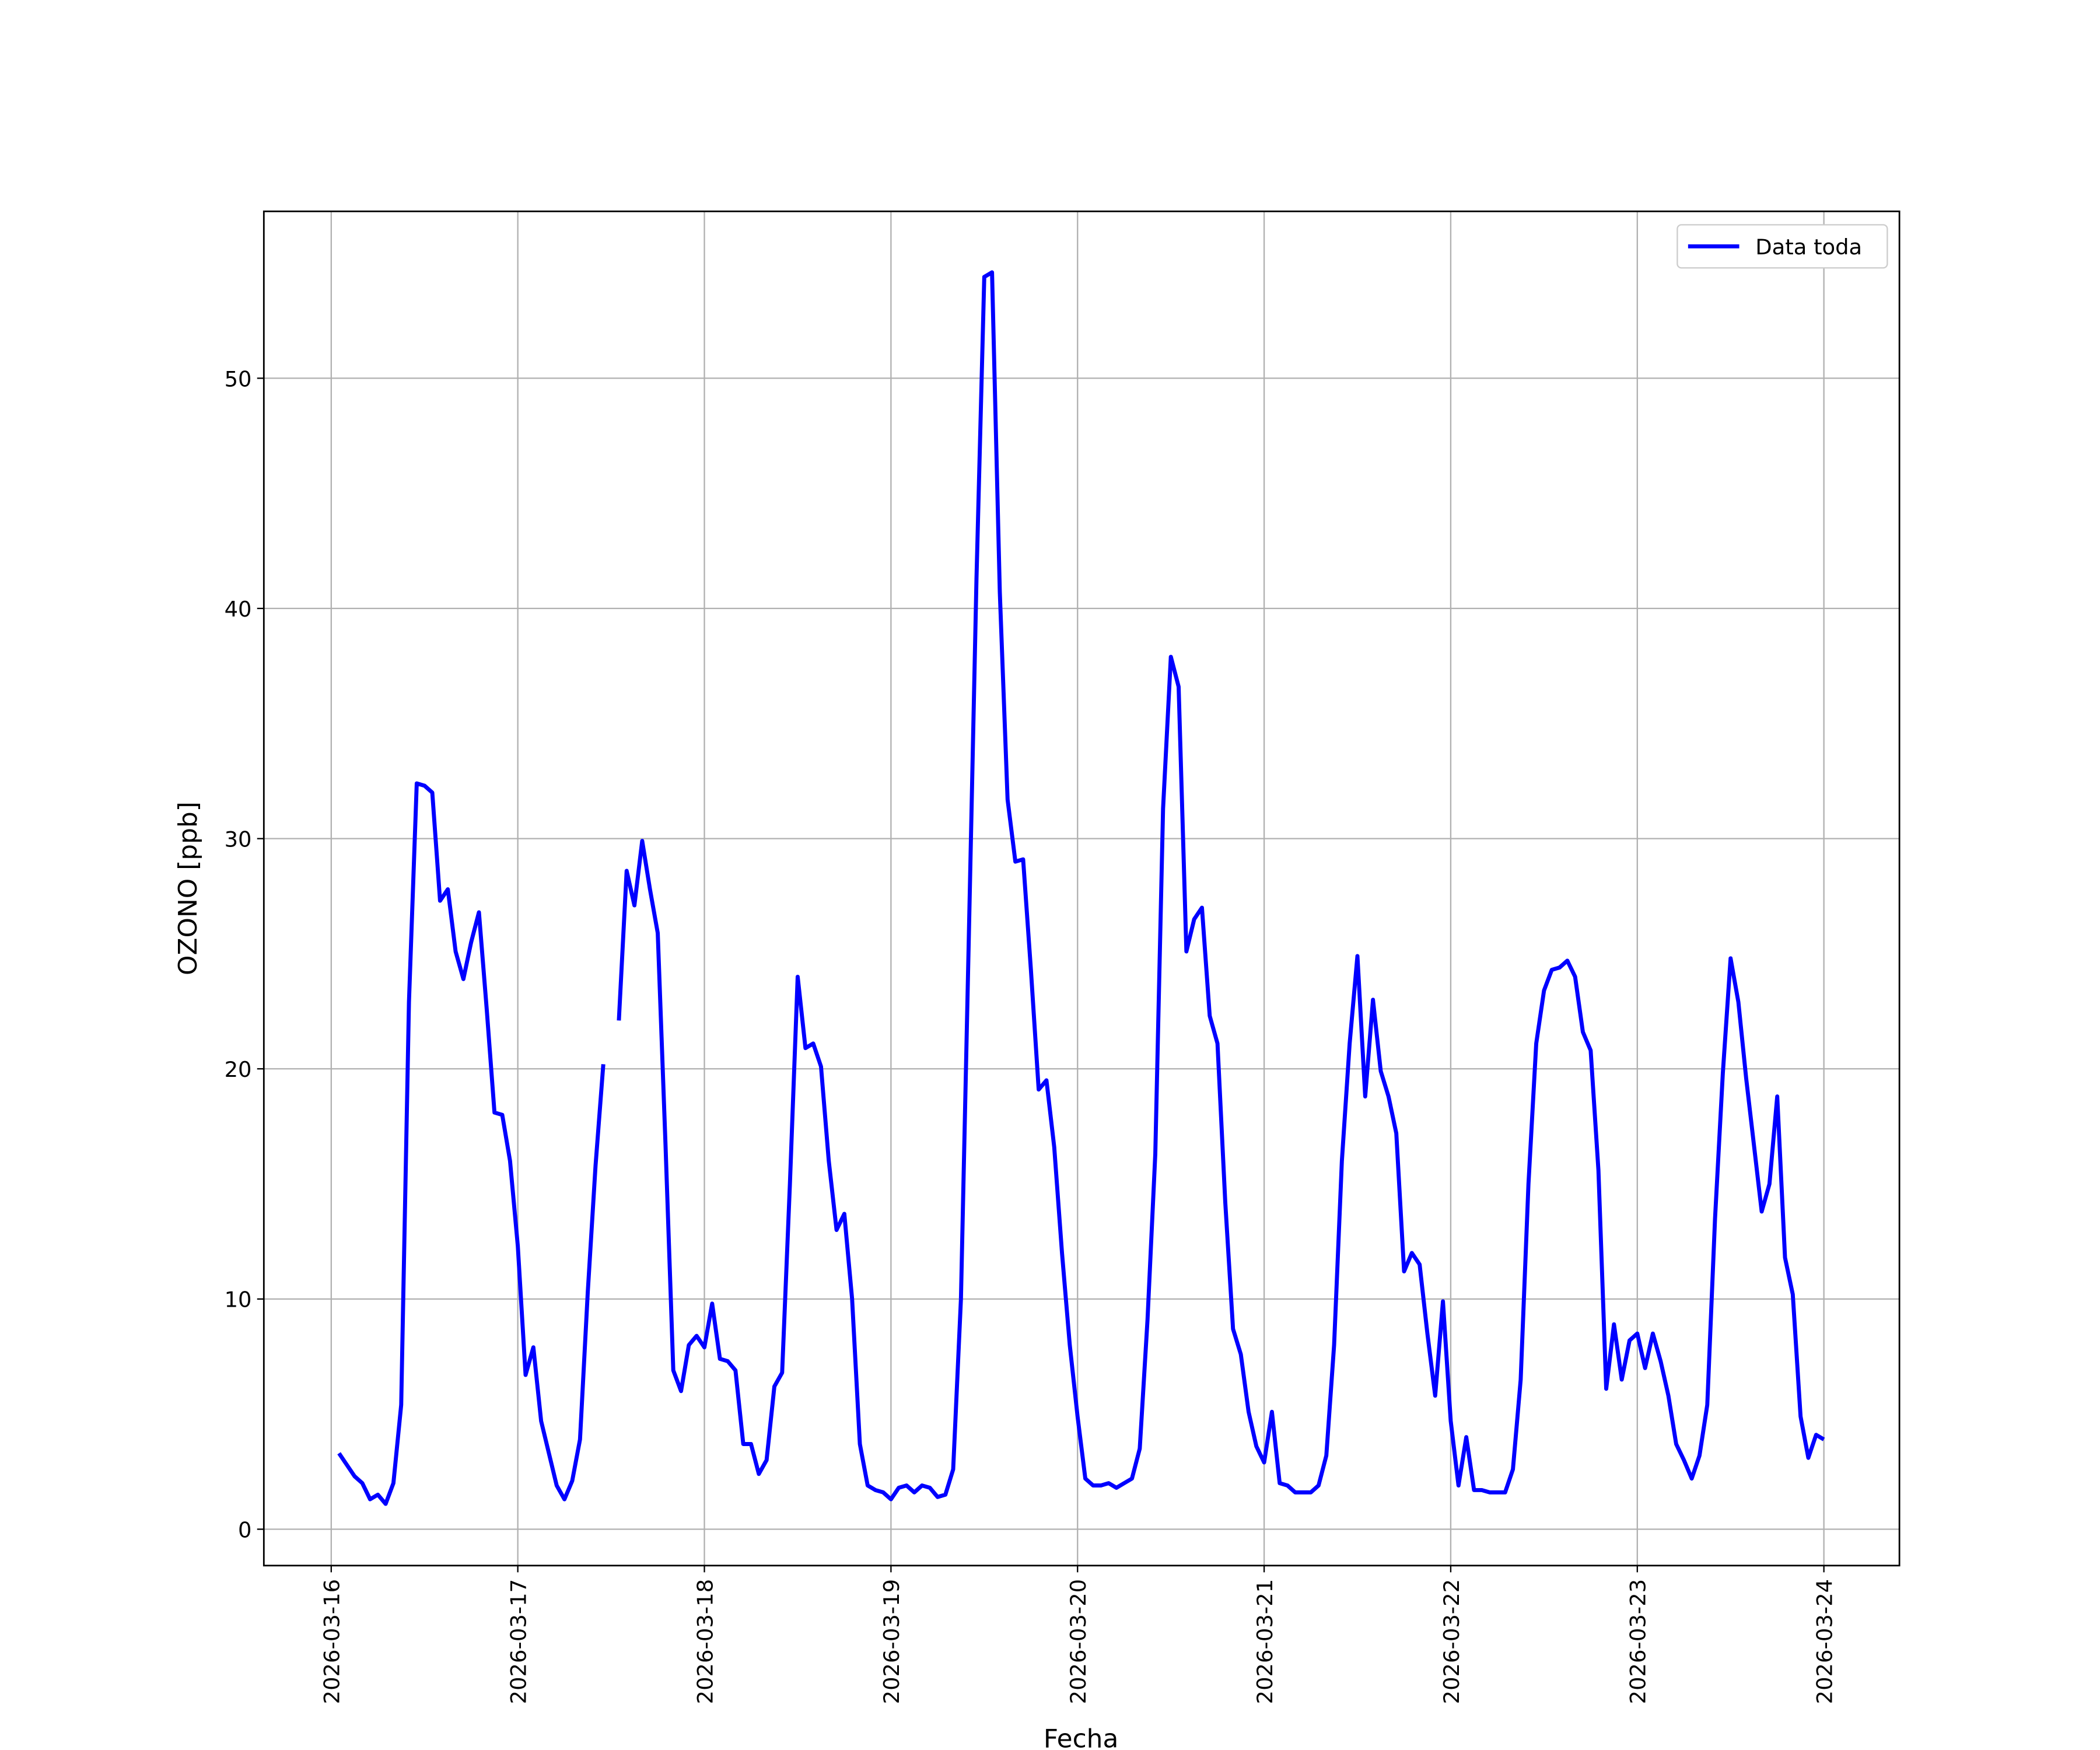  I want to click on x-tick-label: 2026-03-24, so click(1825, 1641).